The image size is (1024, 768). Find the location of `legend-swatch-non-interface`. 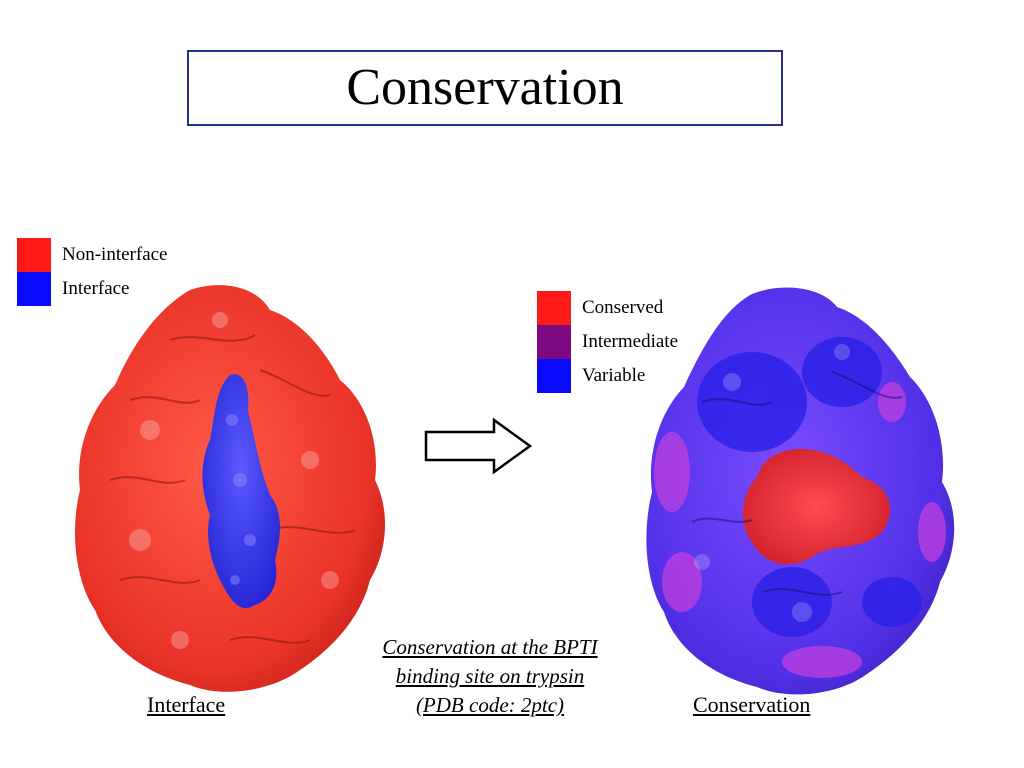

legend-swatch-non-interface is located at coordinates (34, 255).